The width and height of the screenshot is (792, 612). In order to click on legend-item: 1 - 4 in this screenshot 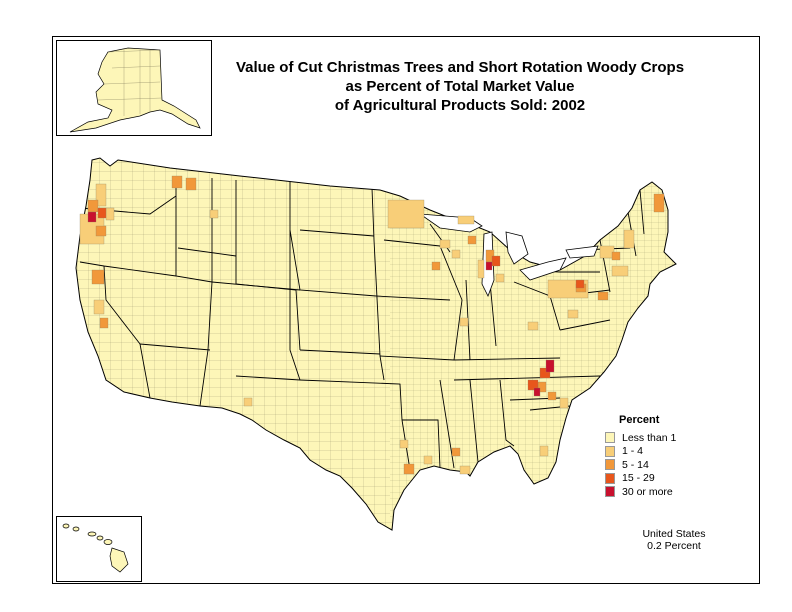, I will do `click(640, 452)`.